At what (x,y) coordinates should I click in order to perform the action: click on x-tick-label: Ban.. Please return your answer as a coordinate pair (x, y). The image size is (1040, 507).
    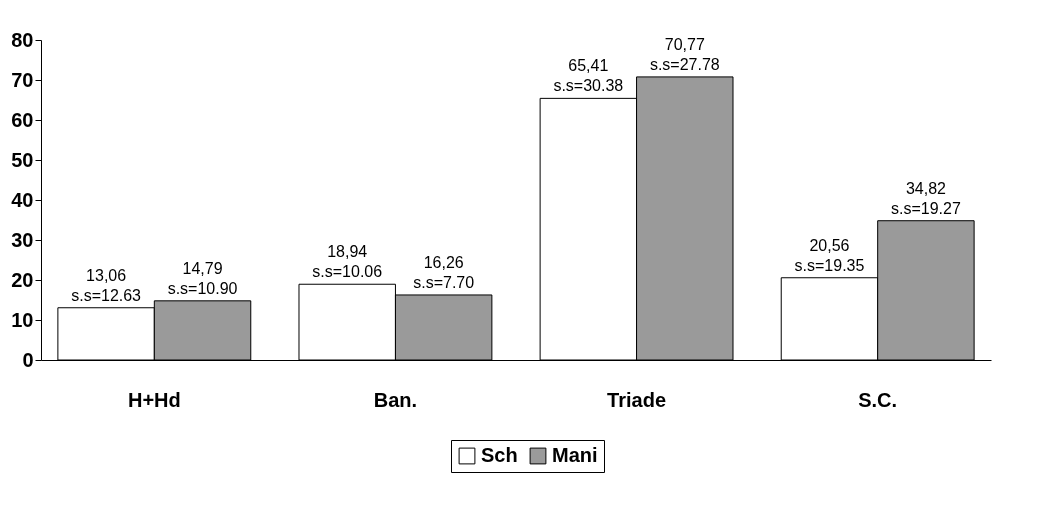
    Looking at the image, I should click on (395, 399).